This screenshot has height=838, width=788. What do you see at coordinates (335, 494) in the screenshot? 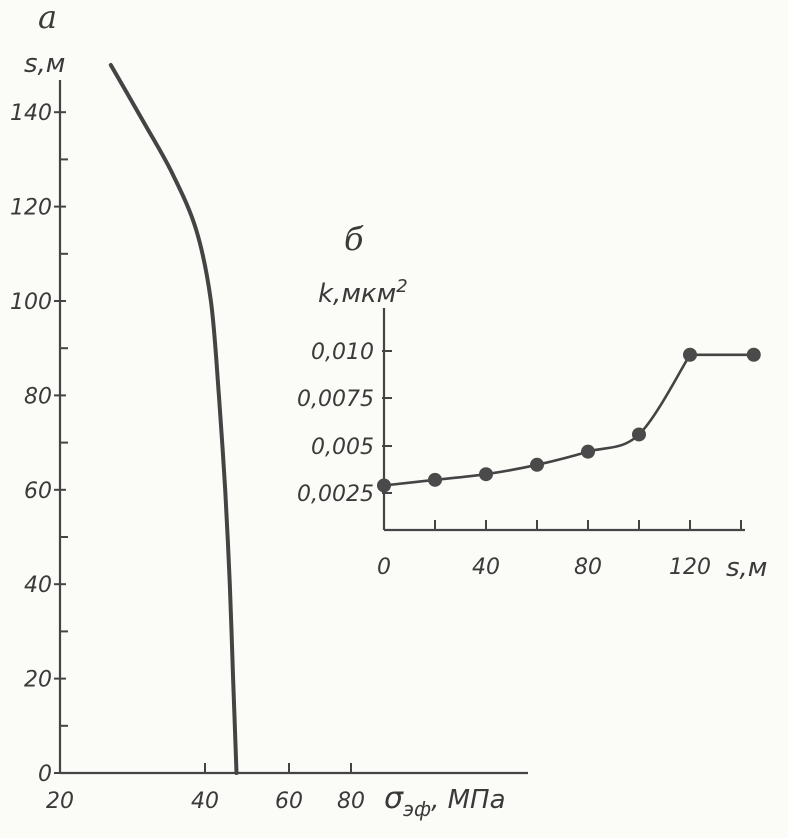
I see `y-tick-label: 0,0025` at bounding box center [335, 494].